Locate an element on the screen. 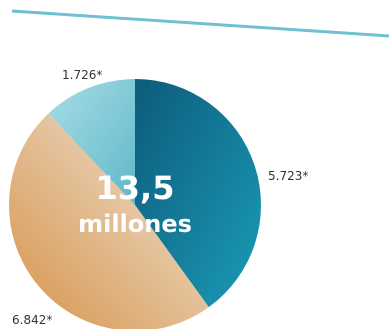 The width and height of the screenshot is (389, 329). center-total-unit: millones is located at coordinates (135, 224).